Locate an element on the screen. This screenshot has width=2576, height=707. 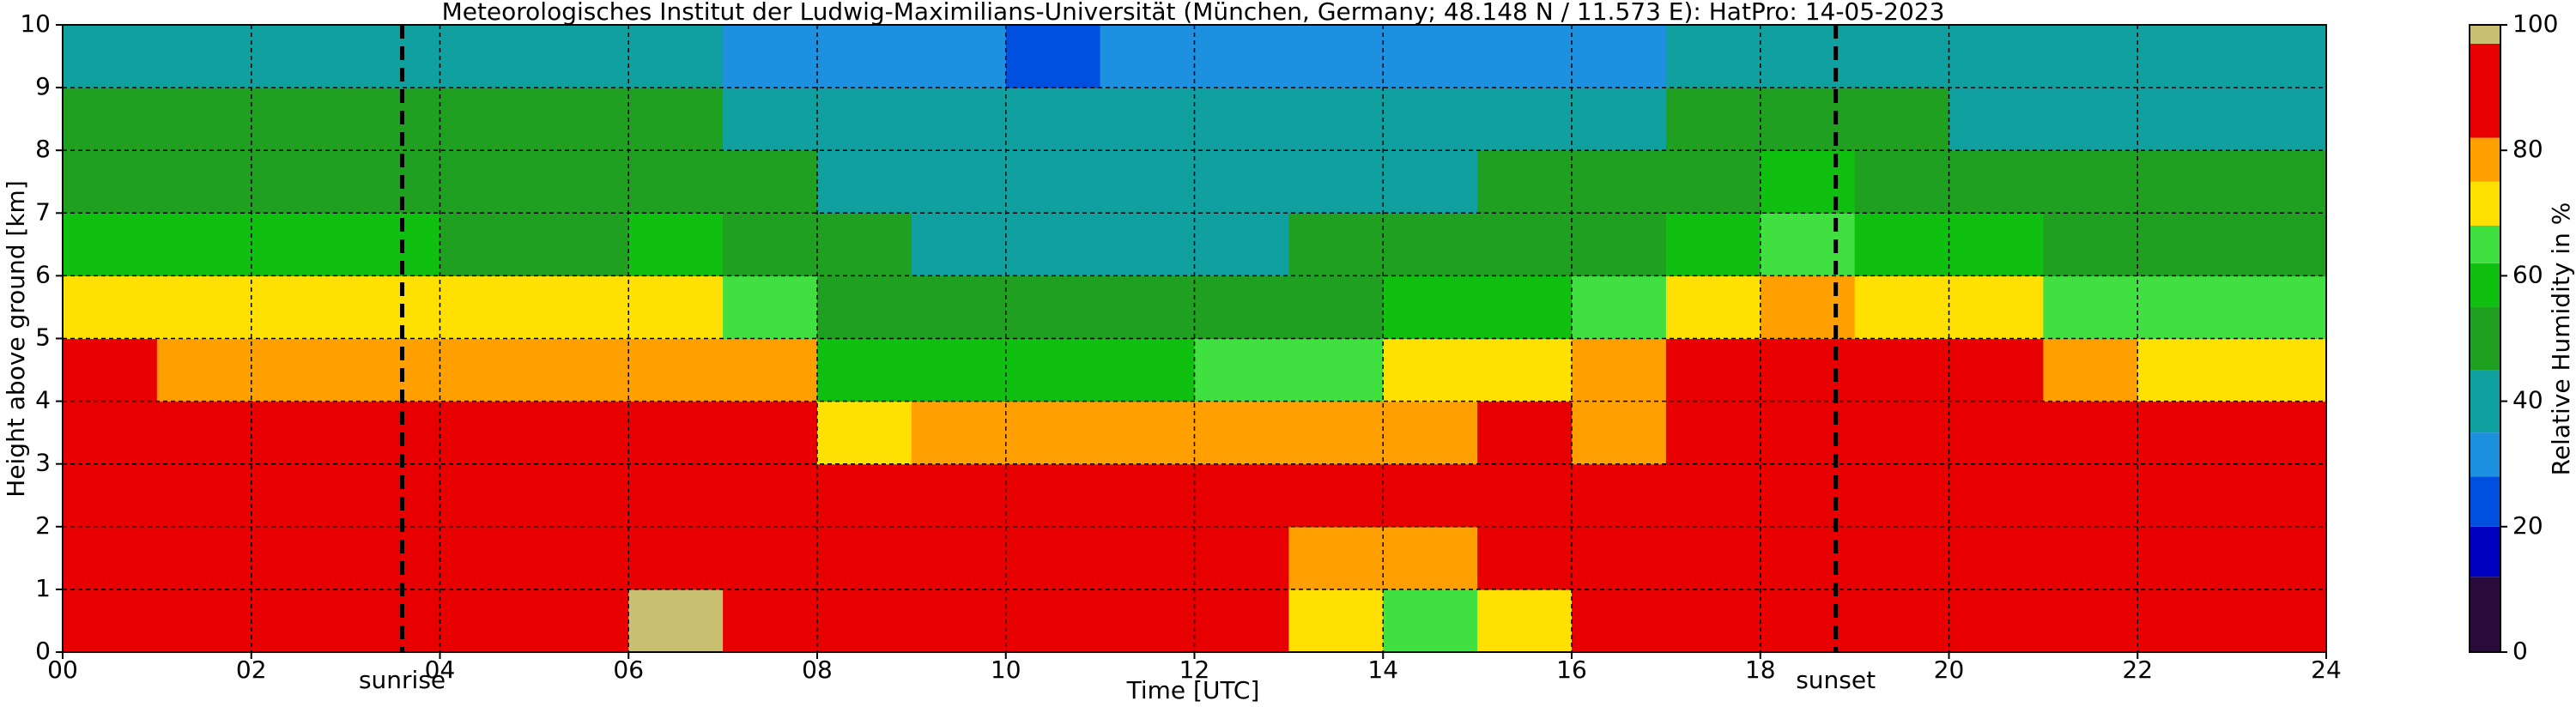
y-tick-label: 3 is located at coordinates (43, 463).